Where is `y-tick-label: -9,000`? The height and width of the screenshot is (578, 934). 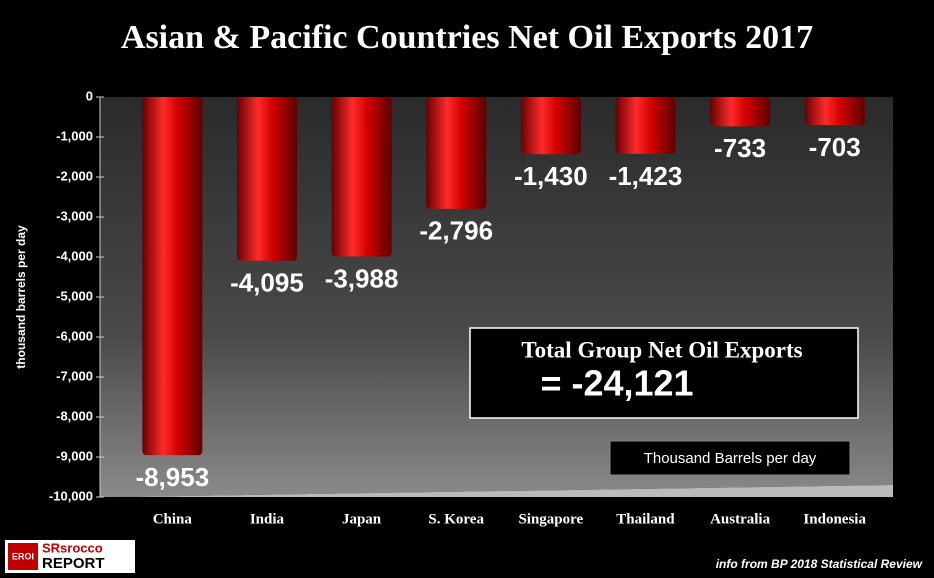
y-tick-label: -9,000 is located at coordinates (74, 455).